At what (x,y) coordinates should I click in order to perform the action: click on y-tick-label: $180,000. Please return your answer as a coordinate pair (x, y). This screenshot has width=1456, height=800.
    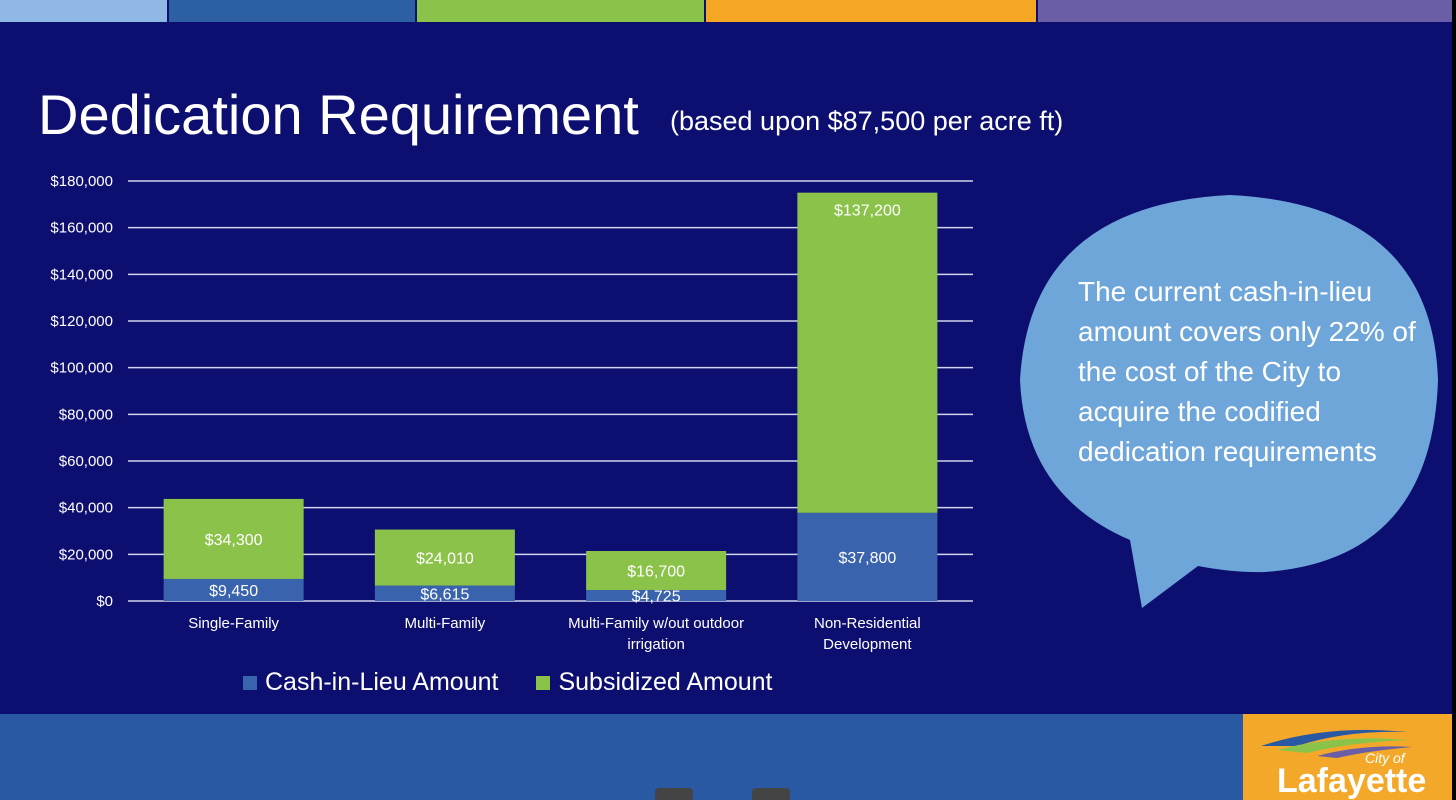
    Looking at the image, I should click on (81, 181).